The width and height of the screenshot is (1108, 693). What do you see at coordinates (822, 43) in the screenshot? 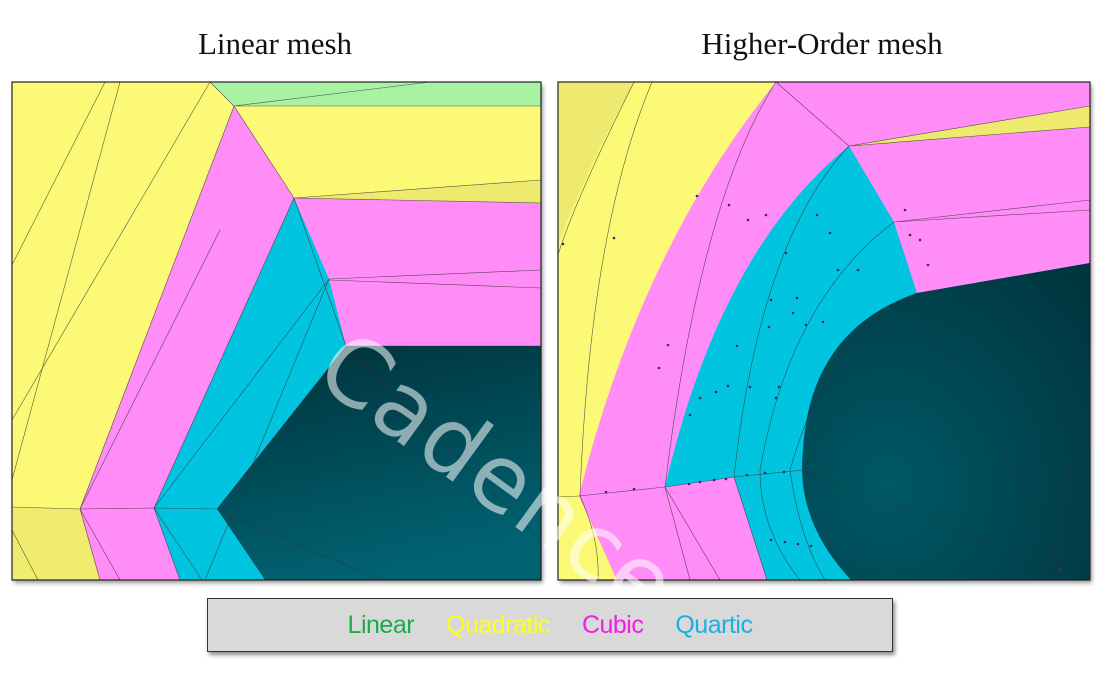
I see `higher-order-mesh-title: Higher-Order mesh` at bounding box center [822, 43].